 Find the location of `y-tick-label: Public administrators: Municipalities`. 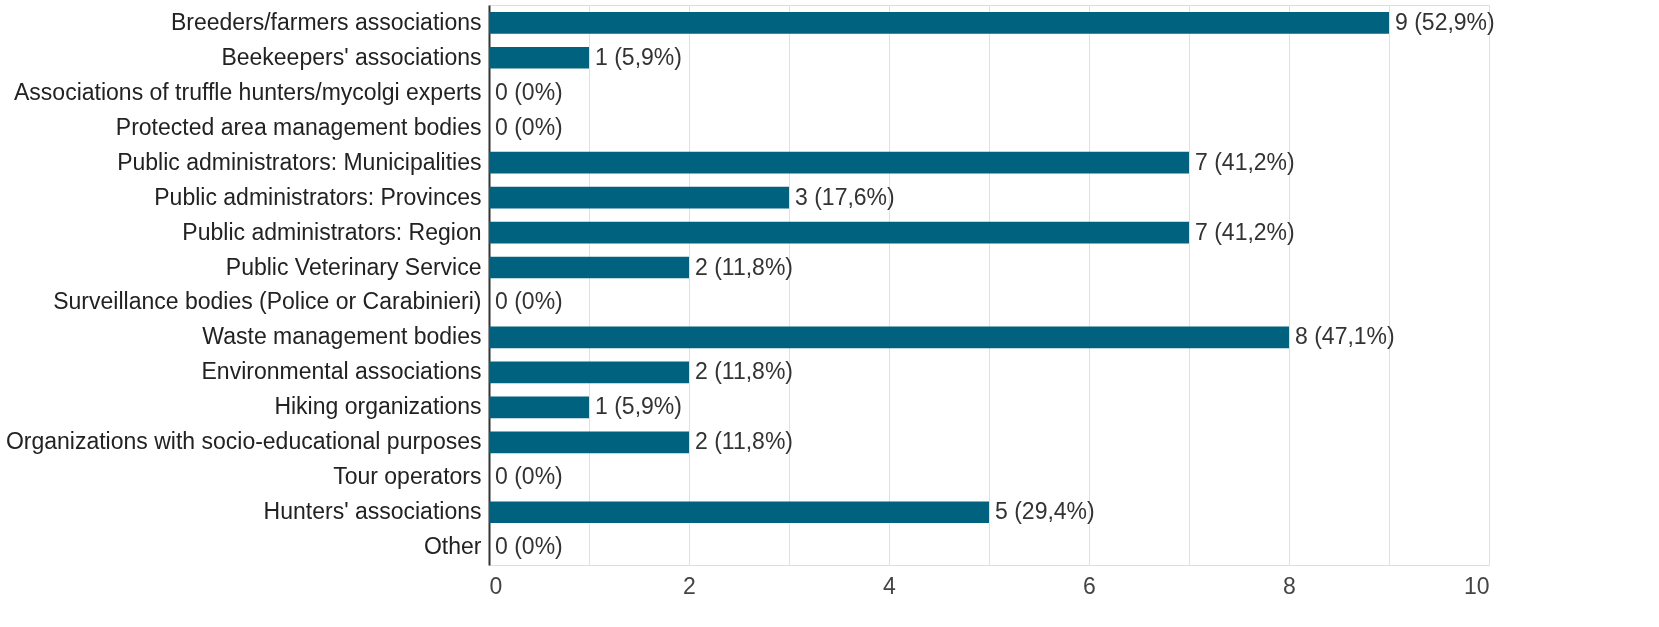

y-tick-label: Public administrators: Municipalities is located at coordinates (299, 161).